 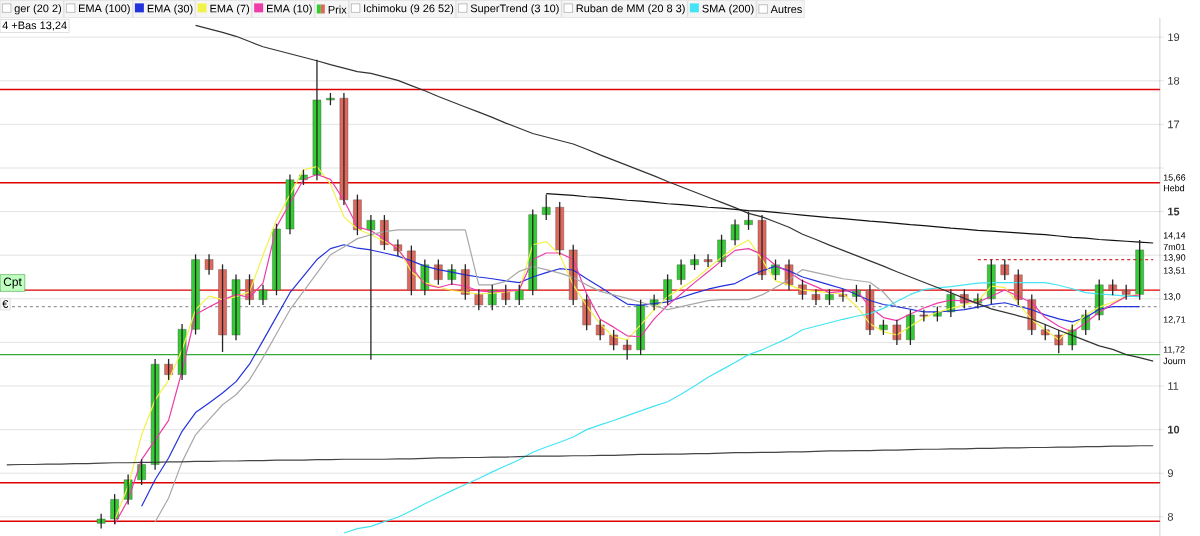 What do you see at coordinates (1174, 211) in the screenshot?
I see `y-tick-label: 15` at bounding box center [1174, 211].